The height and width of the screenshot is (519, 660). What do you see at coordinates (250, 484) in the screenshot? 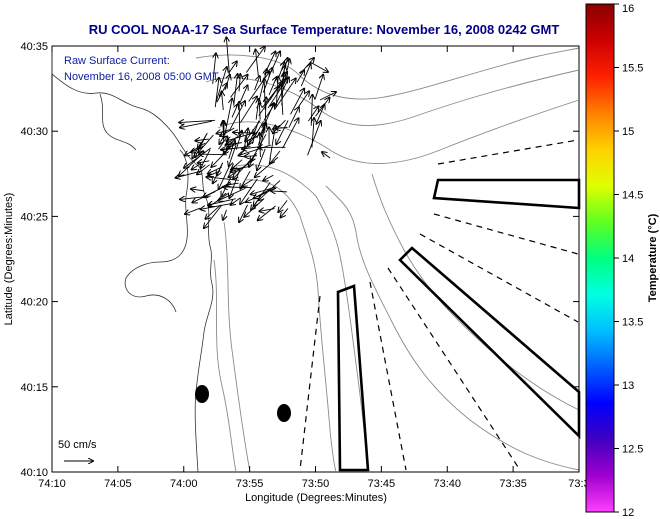
I see `x-tick-label: 73:55` at bounding box center [250, 484].